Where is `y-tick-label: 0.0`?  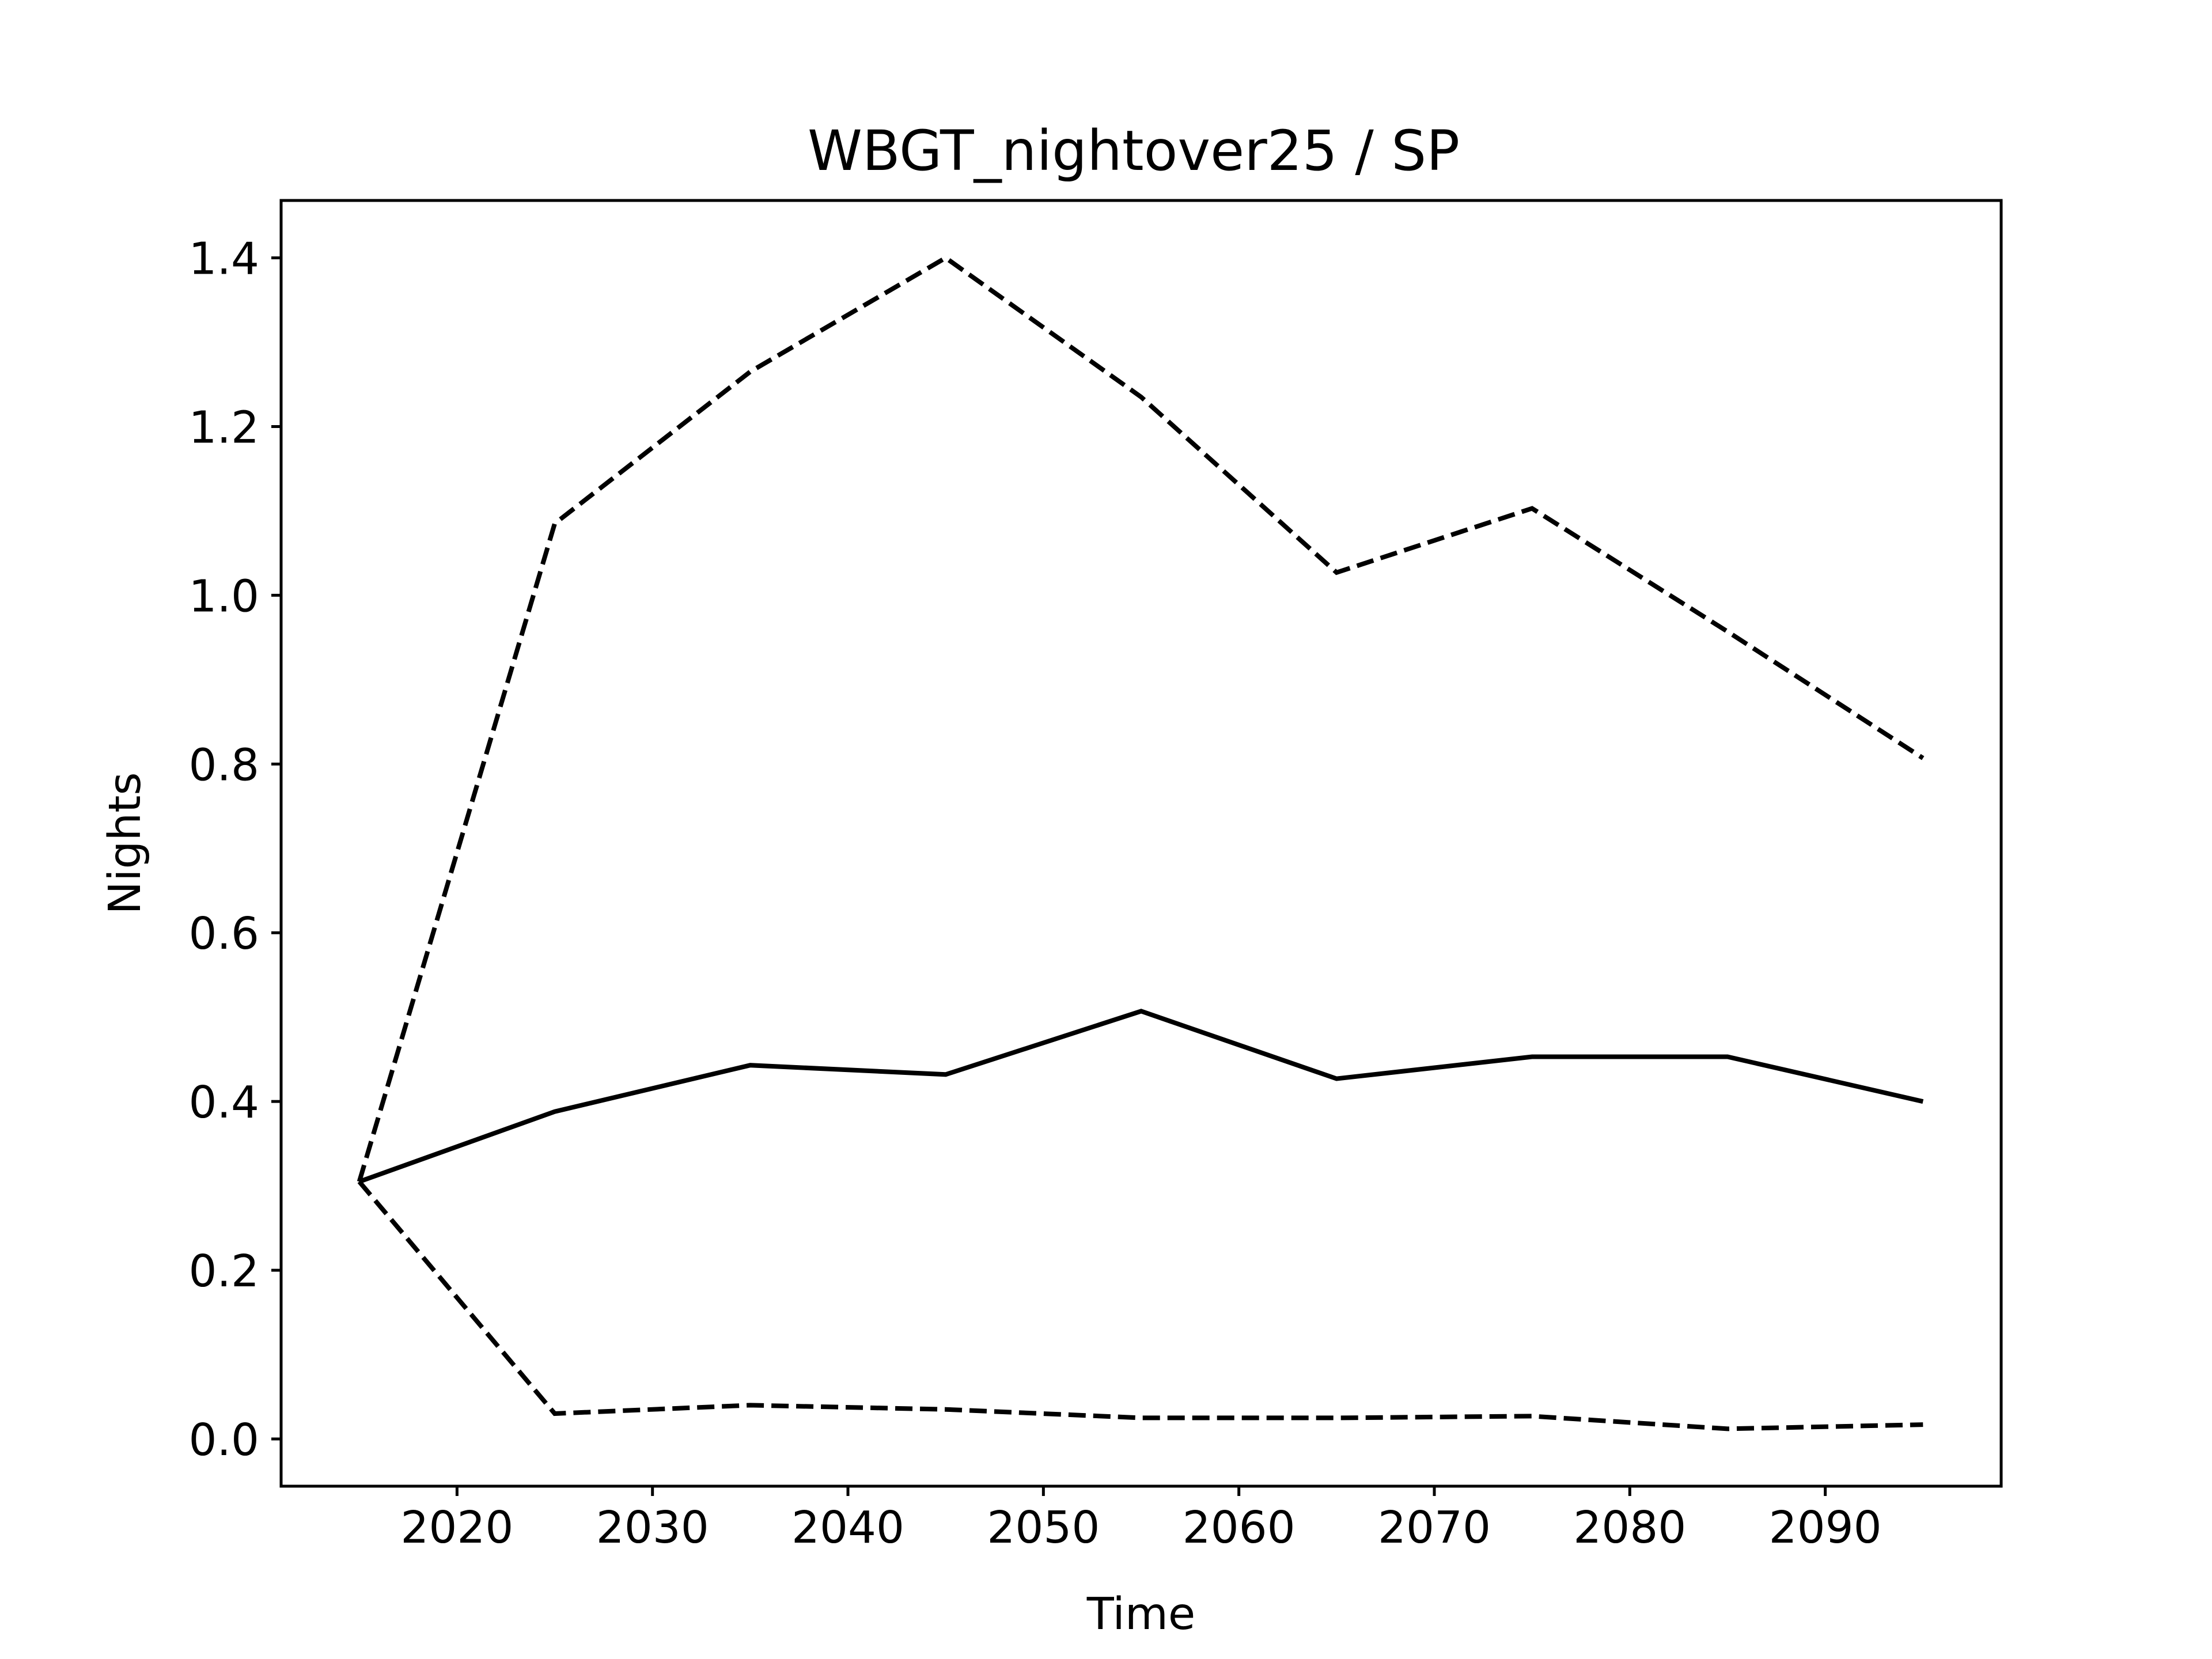 y-tick-label: 0.0 is located at coordinates (224, 1440).